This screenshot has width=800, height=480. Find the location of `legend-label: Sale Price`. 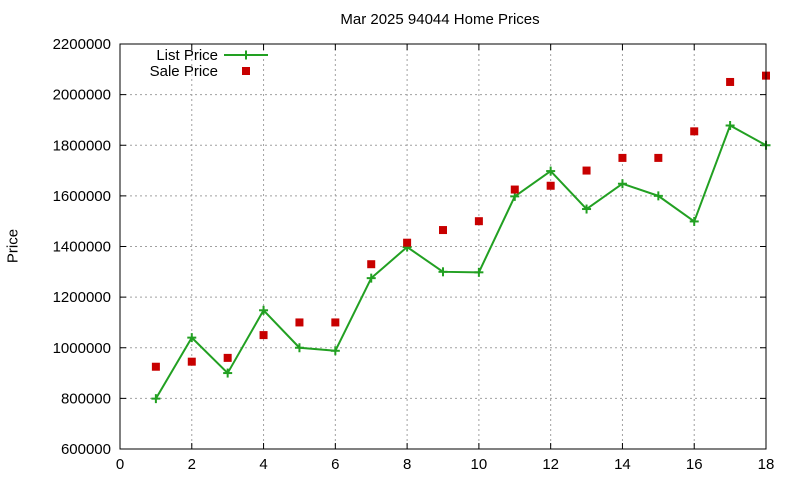

legend-label: Sale Price is located at coordinates (184, 71).